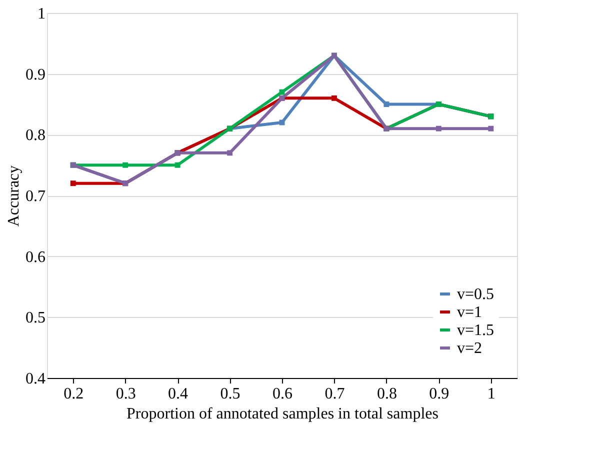 This screenshot has width=605, height=457. What do you see at coordinates (230, 394) in the screenshot?
I see `x-tick-label: 0.5` at bounding box center [230, 394].